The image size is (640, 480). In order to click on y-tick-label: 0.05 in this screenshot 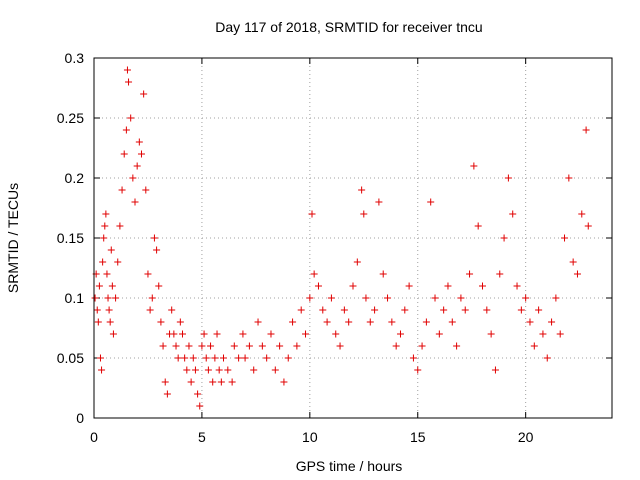, I will do `click(70, 358)`.